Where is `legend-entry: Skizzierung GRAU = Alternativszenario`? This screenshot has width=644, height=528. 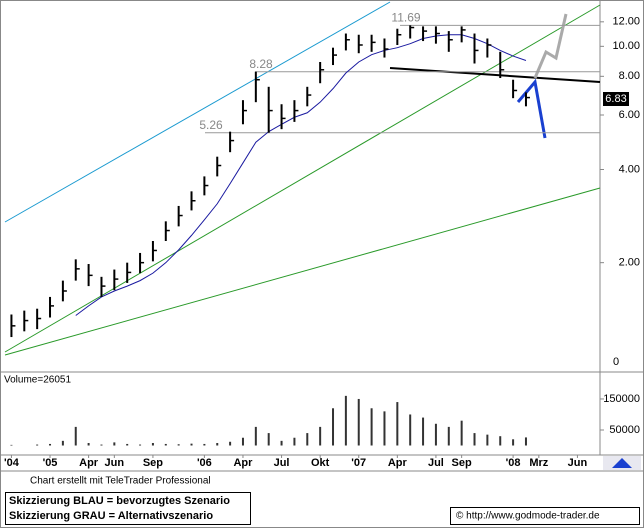 legend-entry: Skizzierung GRAU = Alternativszenario is located at coordinates (111, 516).